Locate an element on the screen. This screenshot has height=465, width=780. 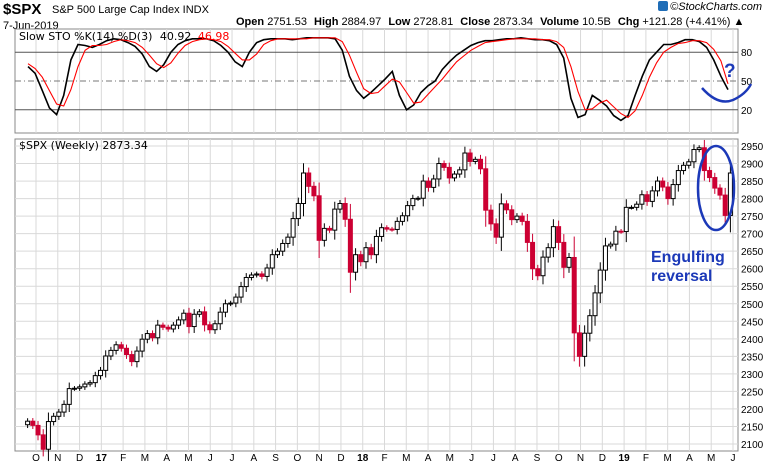
price-y-tick: 2500 is located at coordinates (752, 305).